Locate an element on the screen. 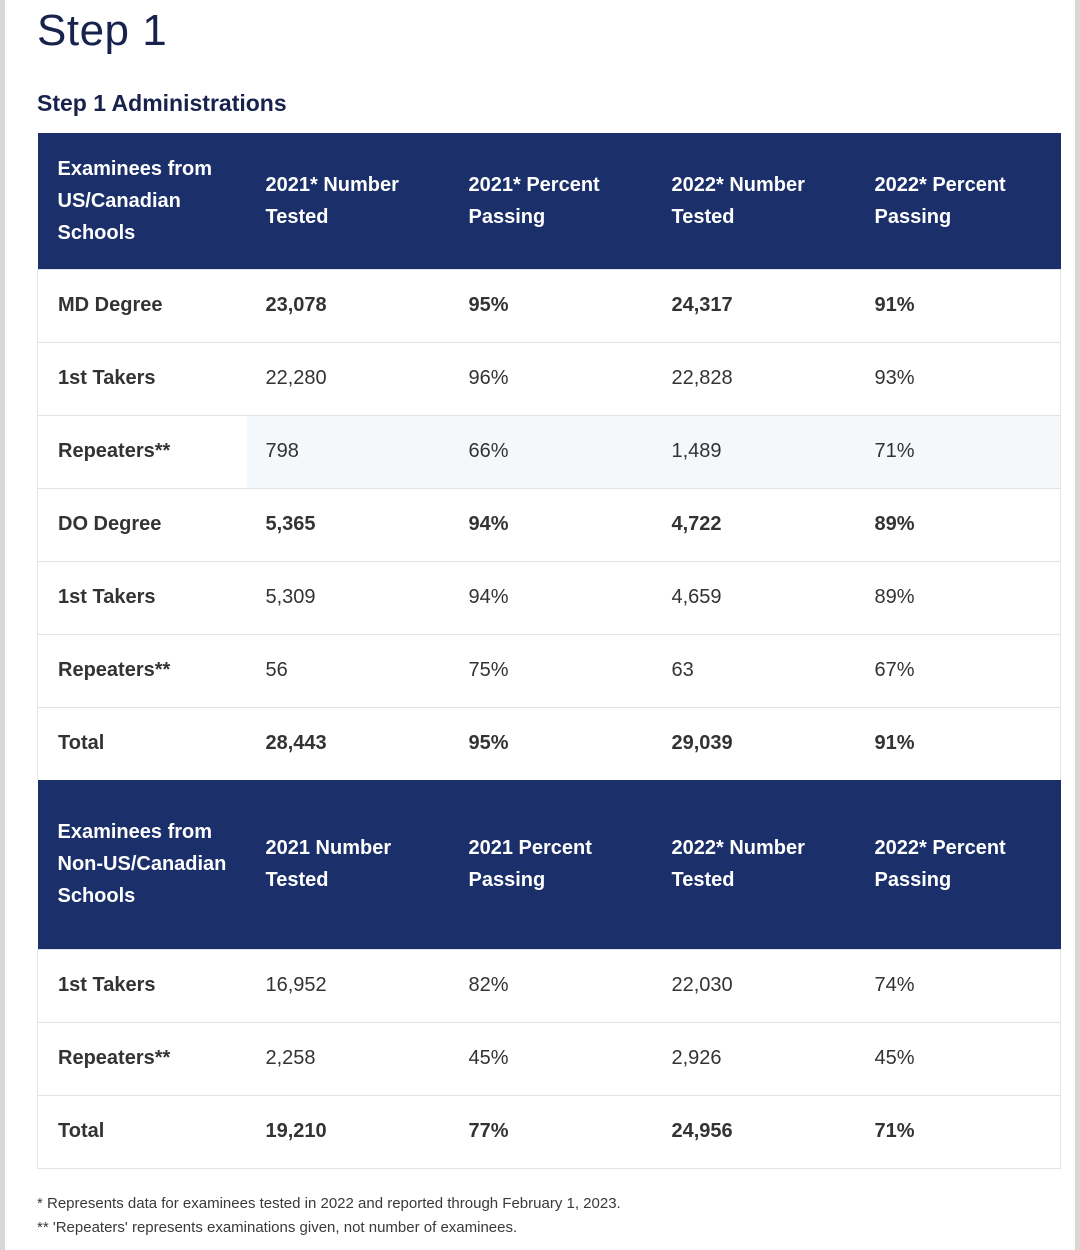 Image resolution: width=1080 pixels, height=1250 pixels. header-2021-number-tested: 2021* Number Tested is located at coordinates (348, 201).